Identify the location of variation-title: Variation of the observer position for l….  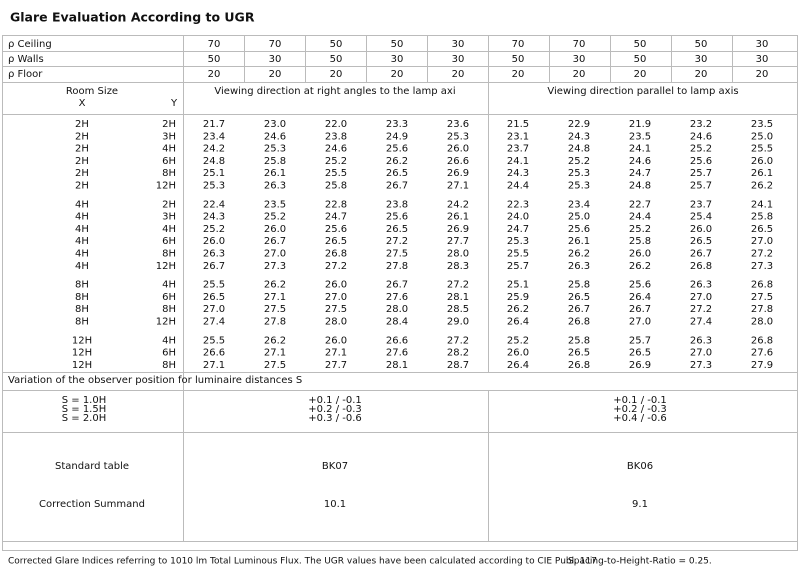
(155, 380).